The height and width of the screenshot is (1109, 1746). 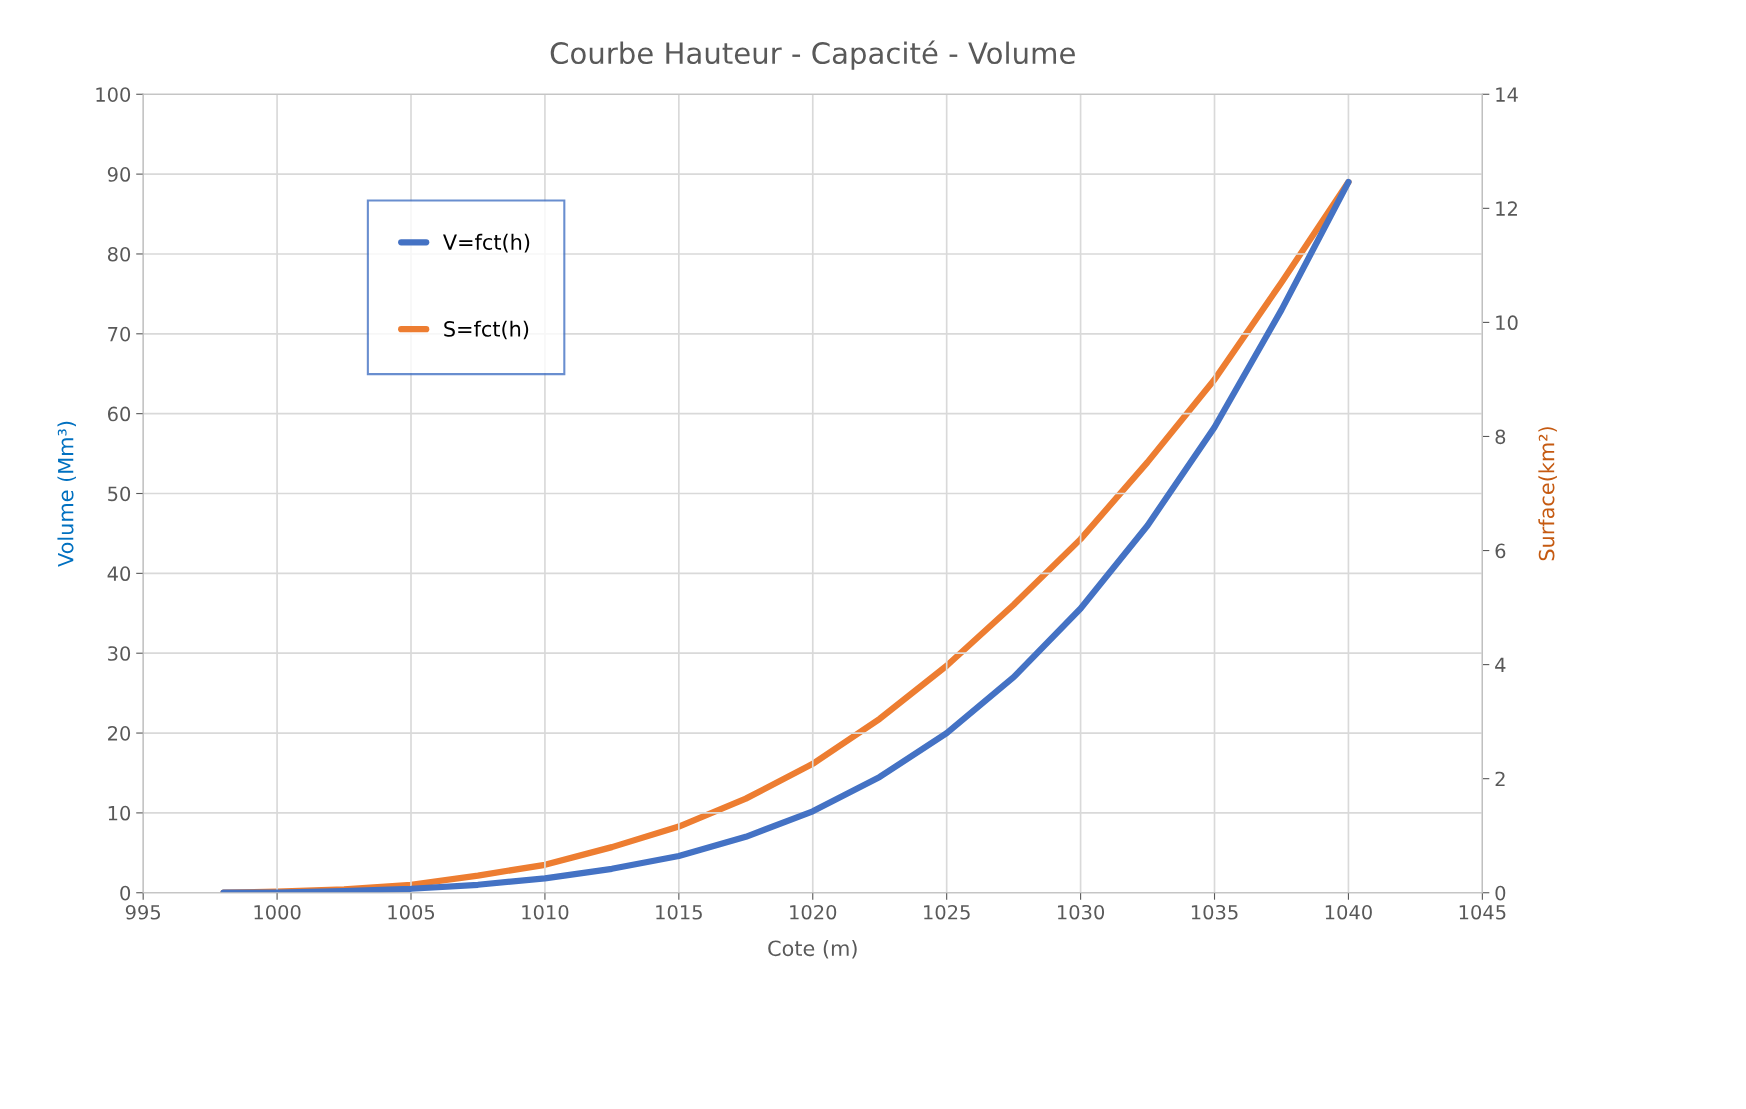 I want to click on y-tick-label: 20, so click(x=119, y=733).